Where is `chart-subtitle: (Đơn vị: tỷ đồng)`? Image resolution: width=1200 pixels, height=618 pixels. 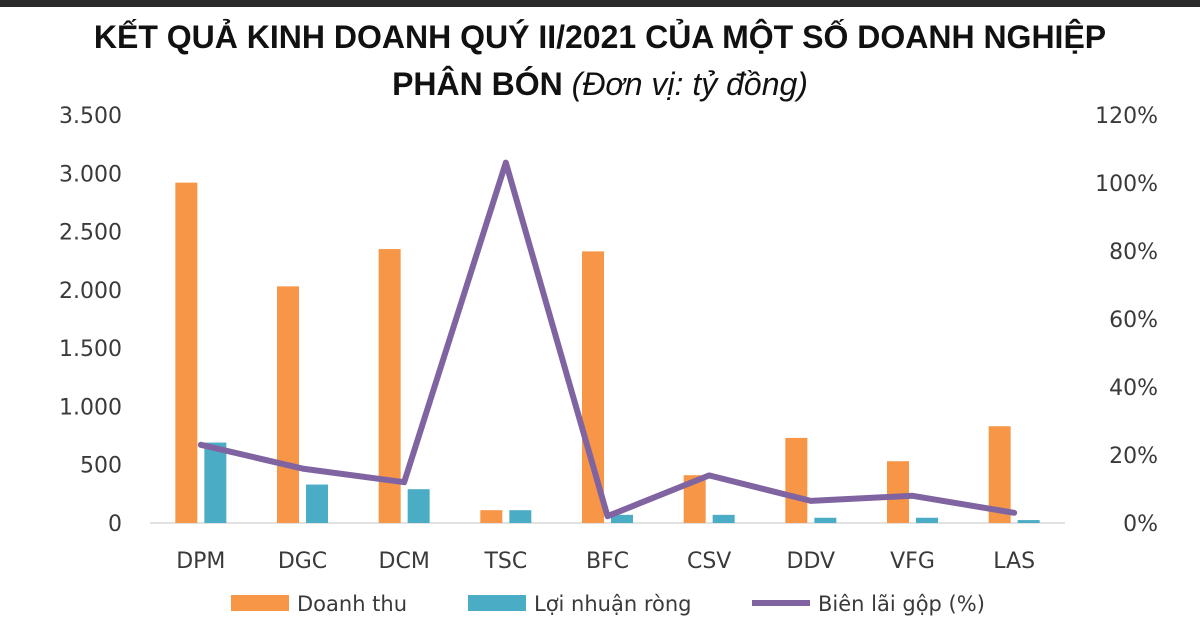 chart-subtitle: (Đơn vị: tỷ đồng) is located at coordinates (689, 84).